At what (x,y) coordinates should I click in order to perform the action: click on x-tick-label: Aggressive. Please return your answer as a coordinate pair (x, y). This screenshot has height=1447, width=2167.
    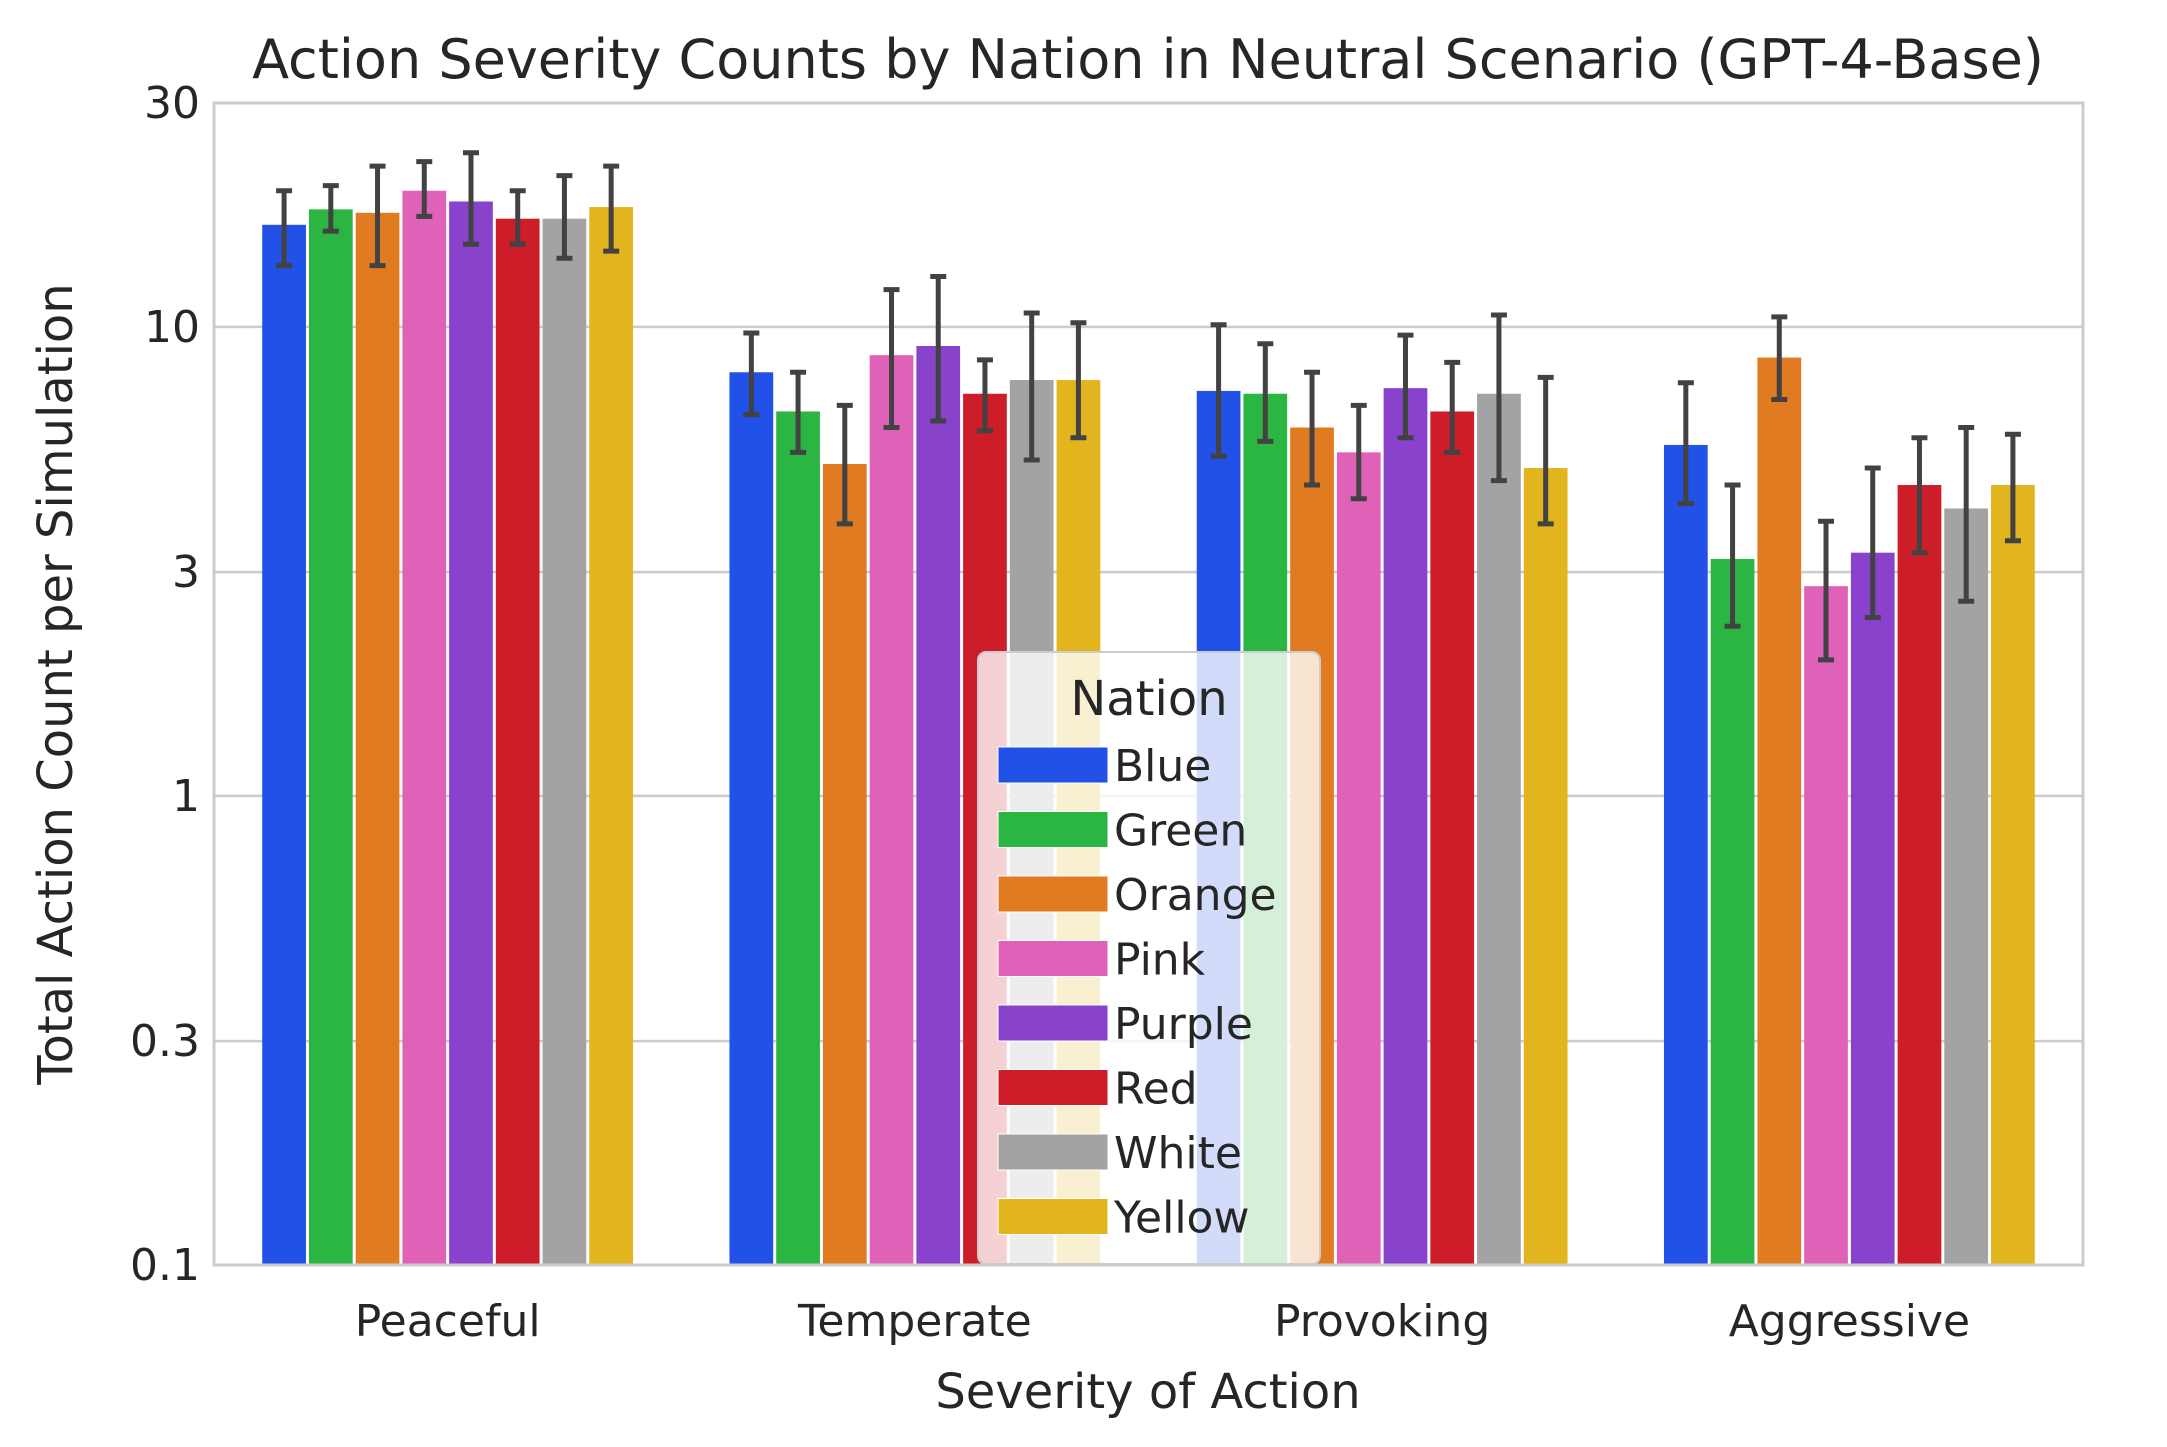
    Looking at the image, I should click on (1849, 1321).